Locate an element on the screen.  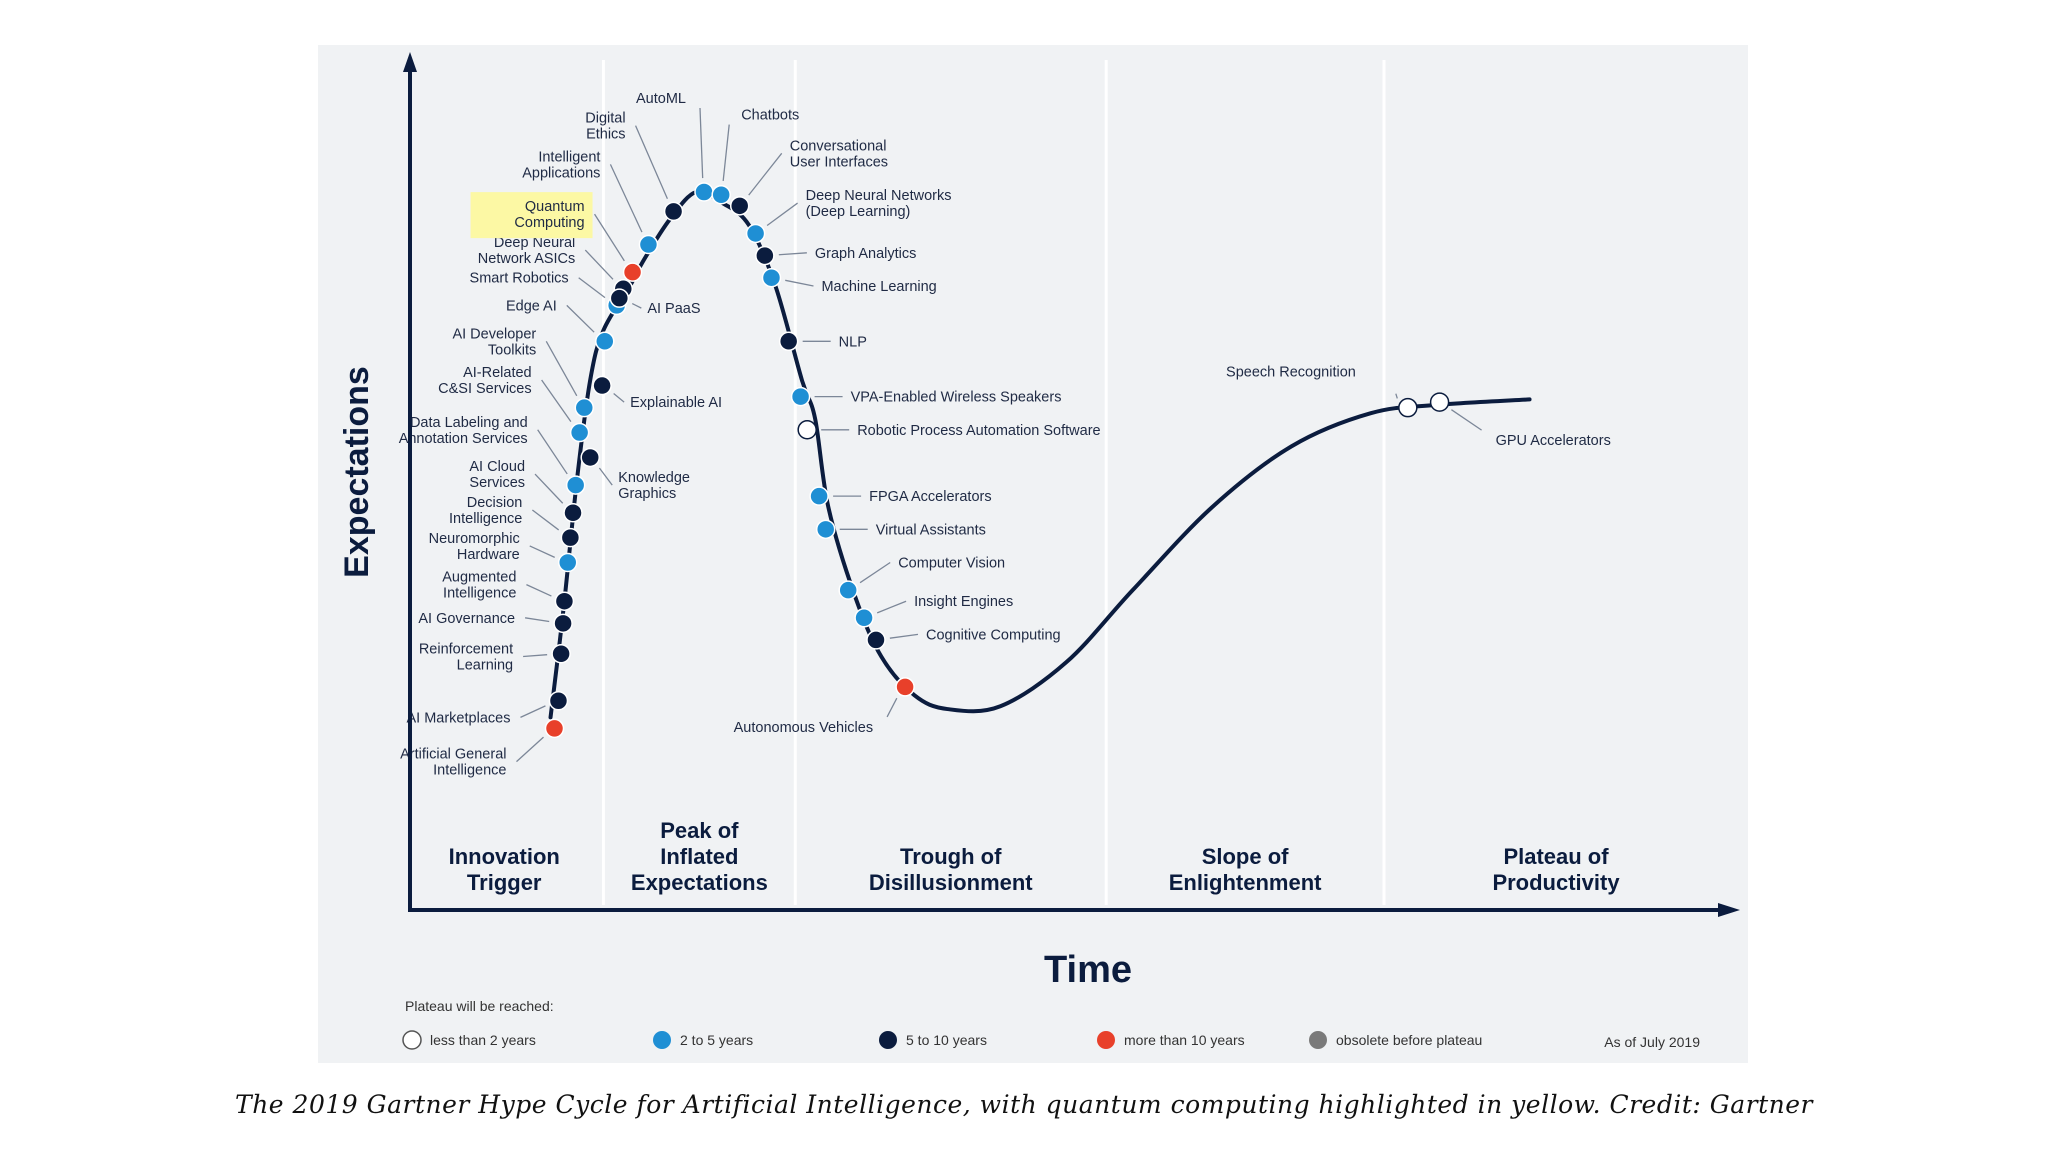
legend-label-more-than-10-years: more than 10 years is located at coordinates (1184, 1040).